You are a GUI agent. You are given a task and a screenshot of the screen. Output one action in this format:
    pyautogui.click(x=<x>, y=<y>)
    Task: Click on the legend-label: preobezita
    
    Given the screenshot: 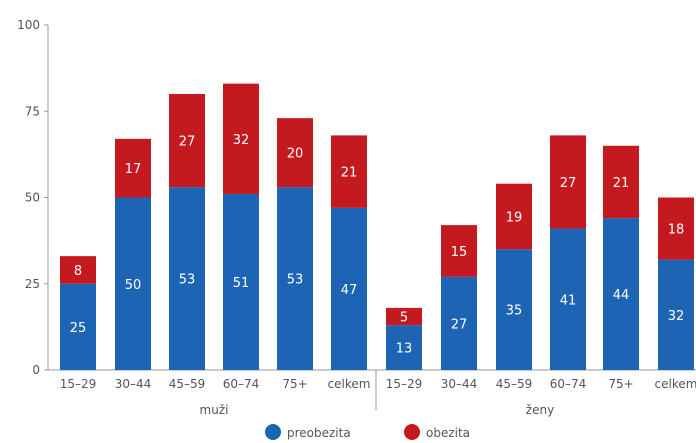 What is the action you would take?
    pyautogui.click(x=319, y=433)
    